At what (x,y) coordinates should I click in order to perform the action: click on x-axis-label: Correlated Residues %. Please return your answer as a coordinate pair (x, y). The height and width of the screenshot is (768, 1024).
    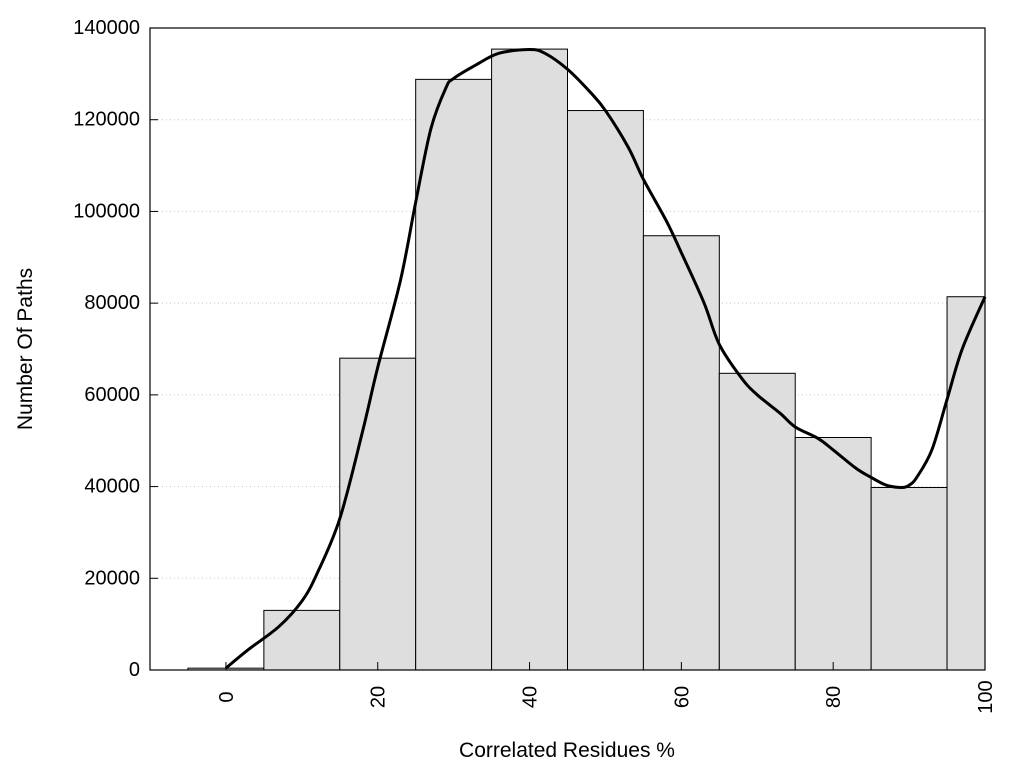
    Looking at the image, I should click on (567, 750).